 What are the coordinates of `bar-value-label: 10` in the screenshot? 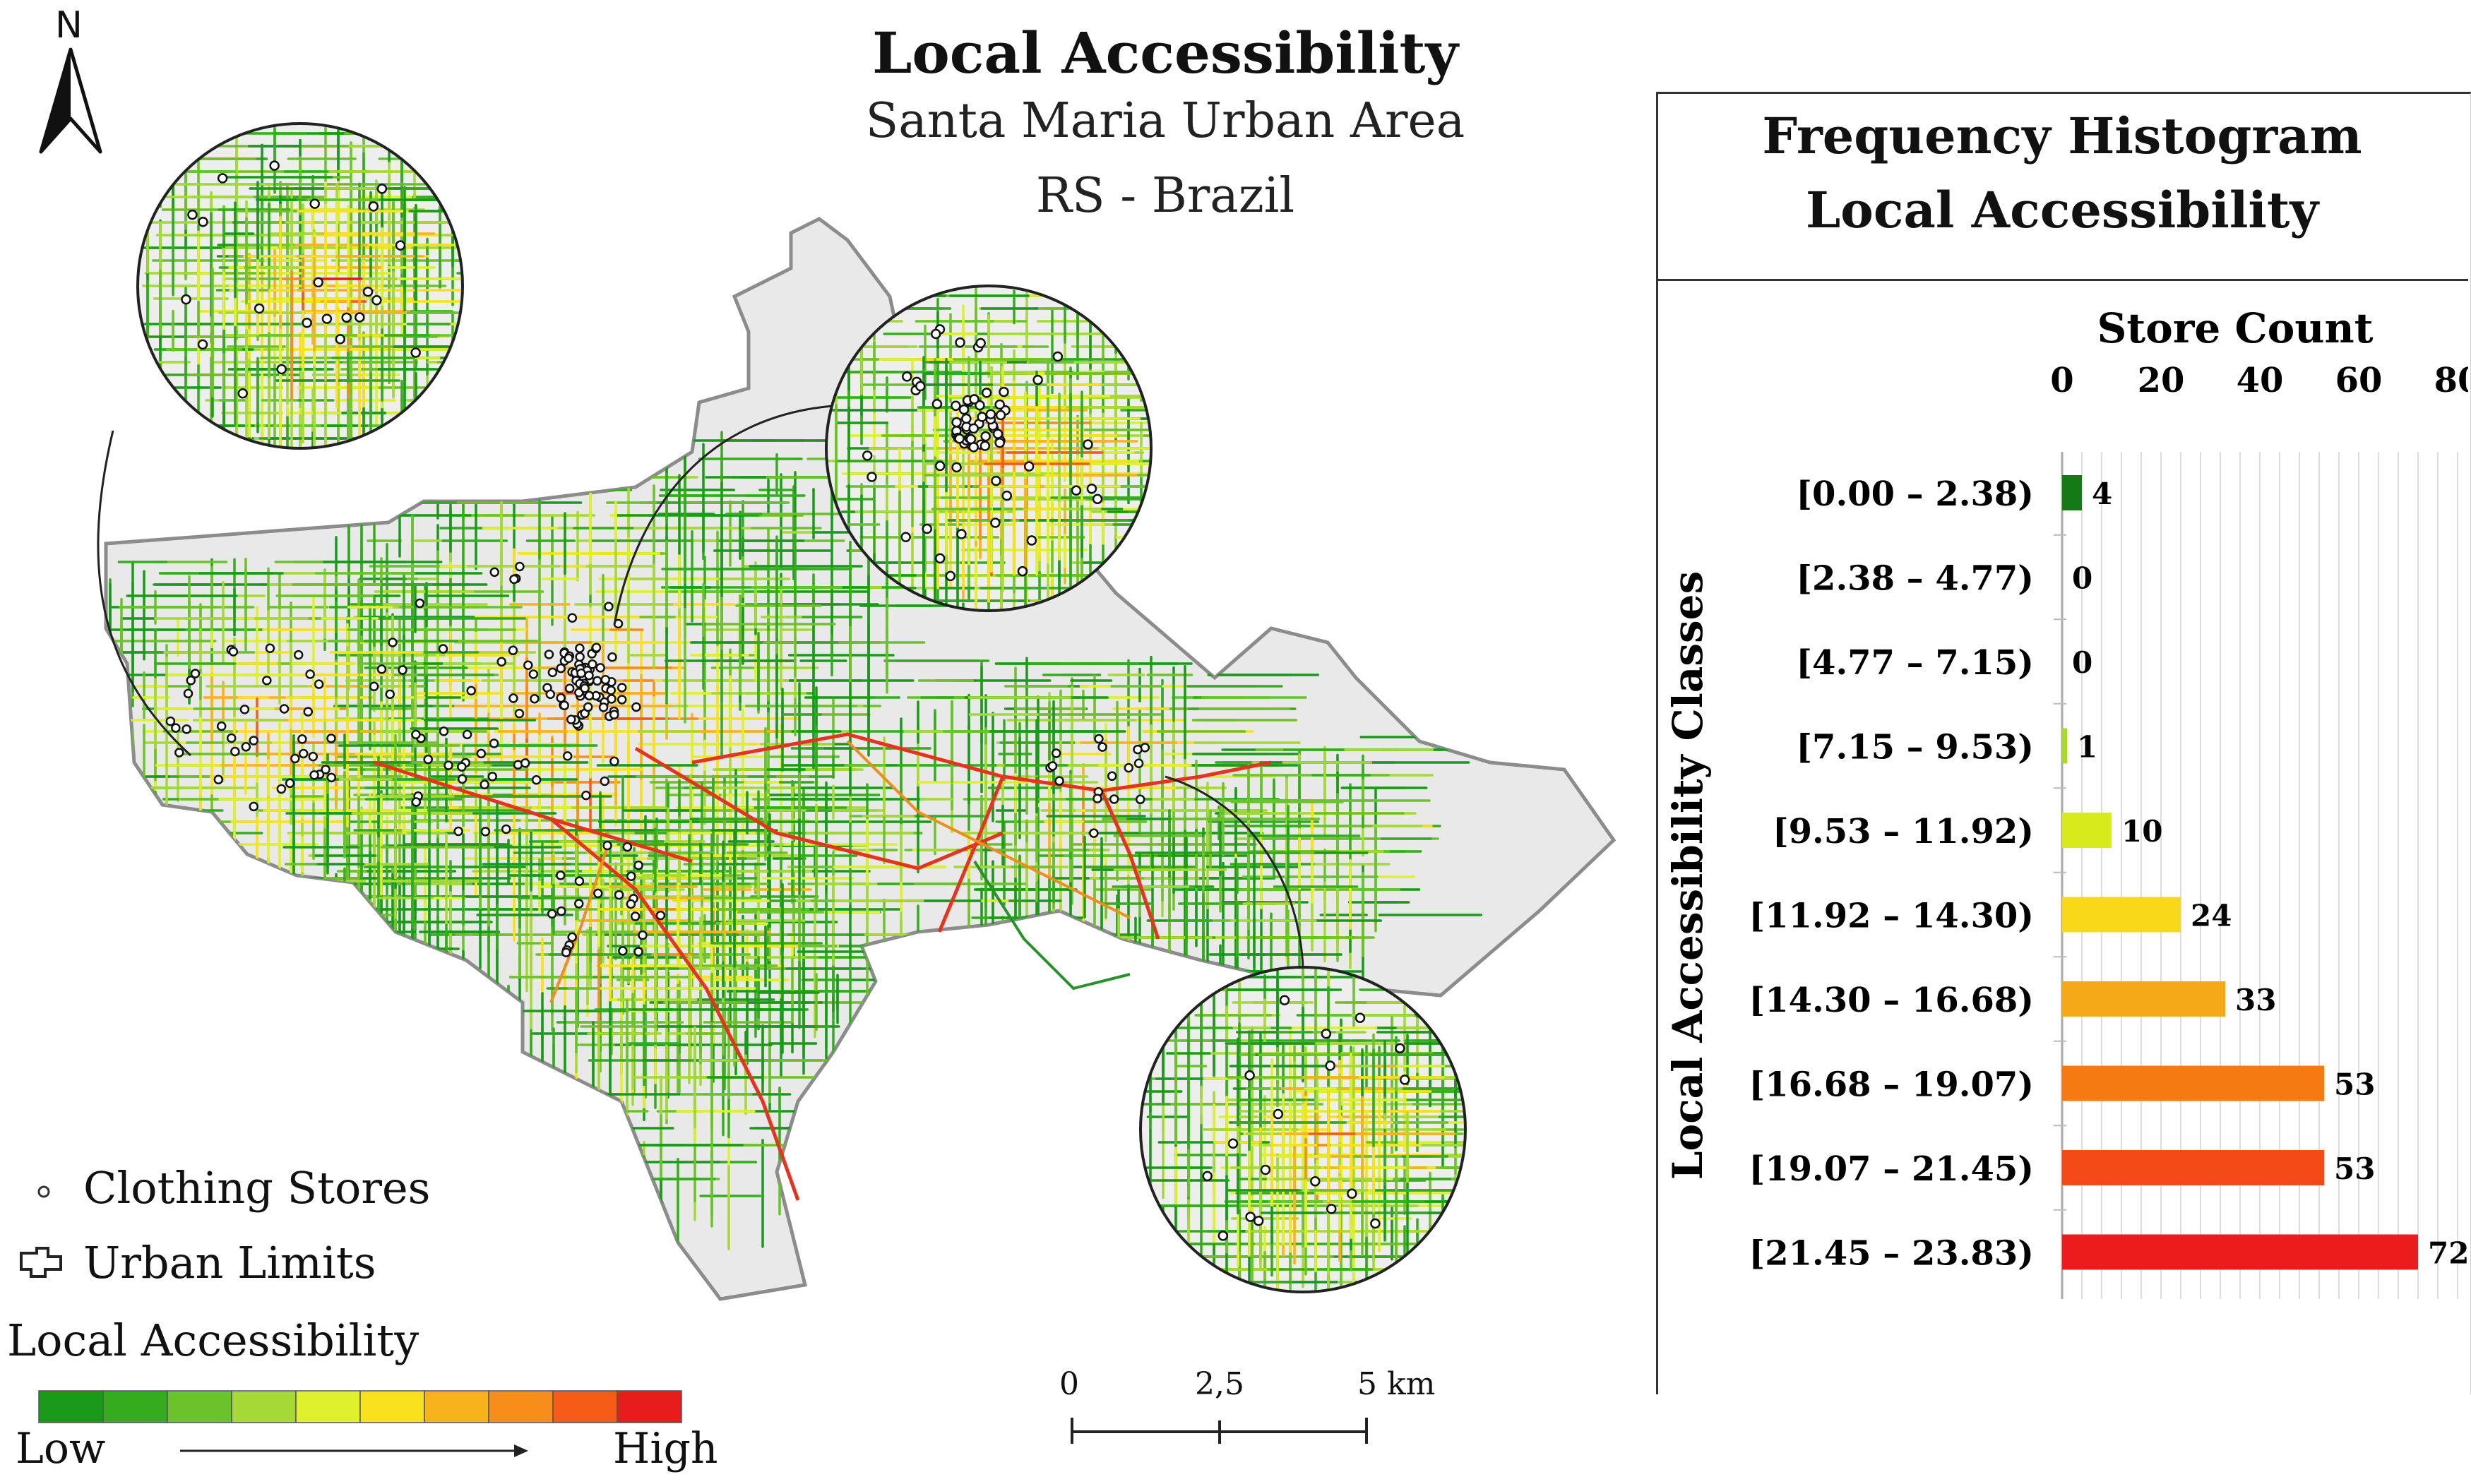 It's located at (2141, 832).